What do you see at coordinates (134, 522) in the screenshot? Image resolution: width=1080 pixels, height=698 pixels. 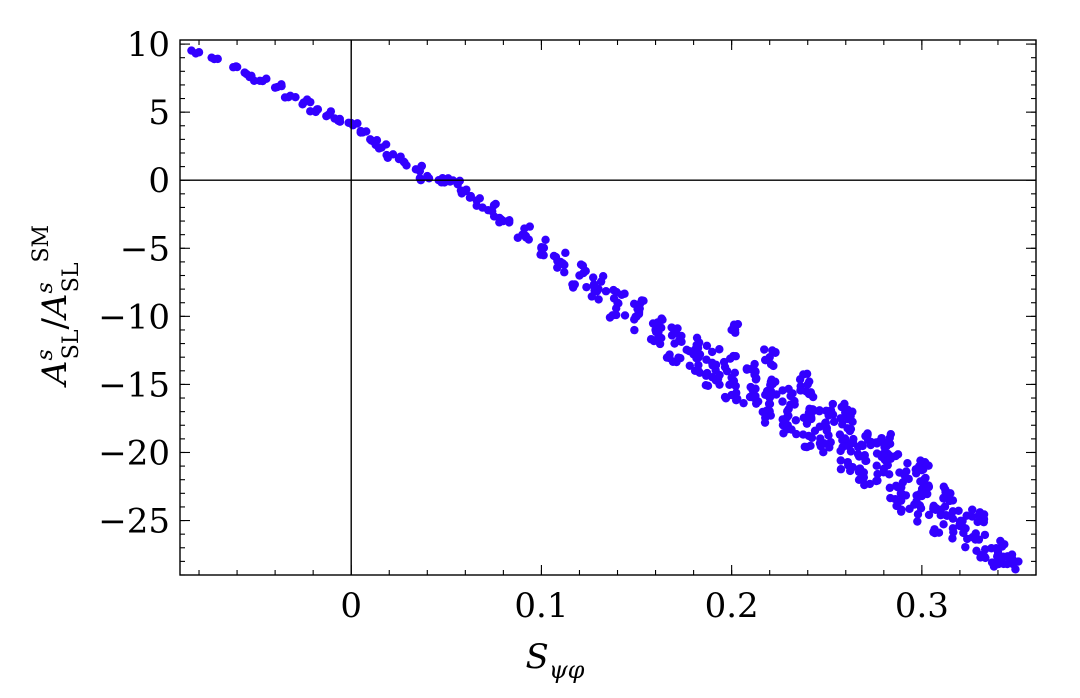 I see `y-tick-label: −25` at bounding box center [134, 522].